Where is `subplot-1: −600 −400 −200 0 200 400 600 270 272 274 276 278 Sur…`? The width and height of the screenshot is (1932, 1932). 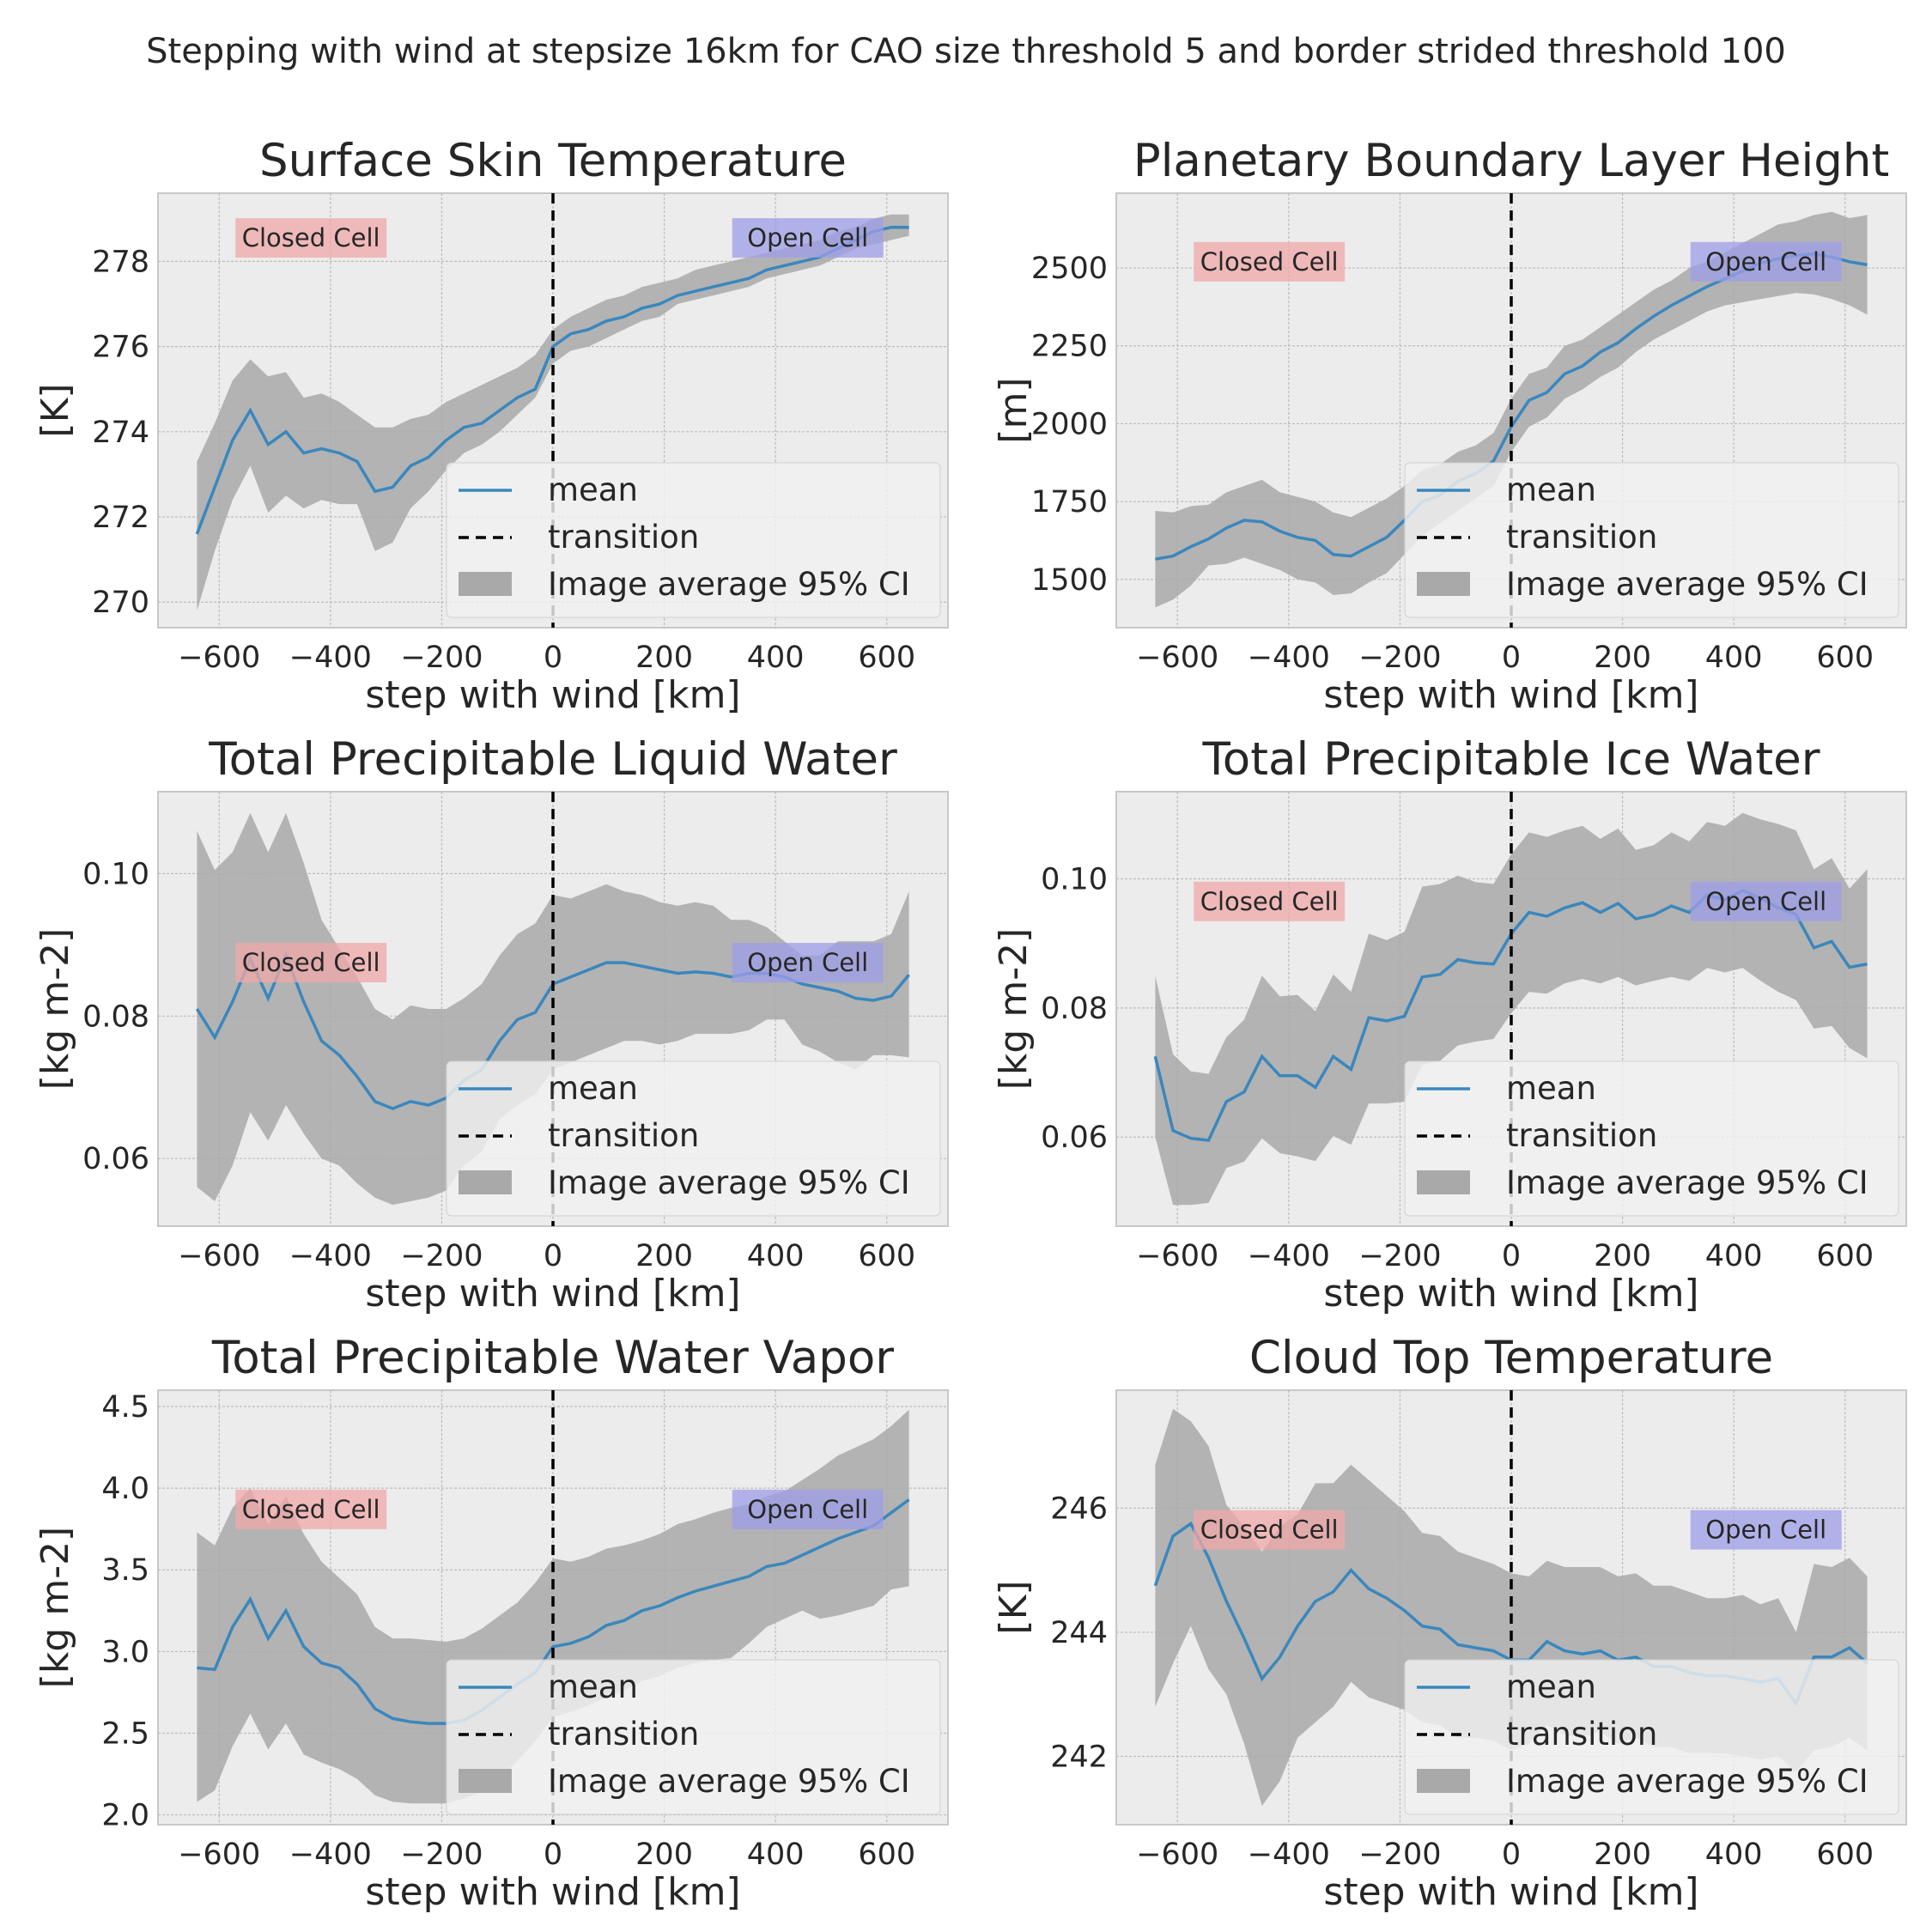
subplot-1: −600 −400 −200 0 200 400 600 270 272 274 276 278 Sur… is located at coordinates (491, 426).